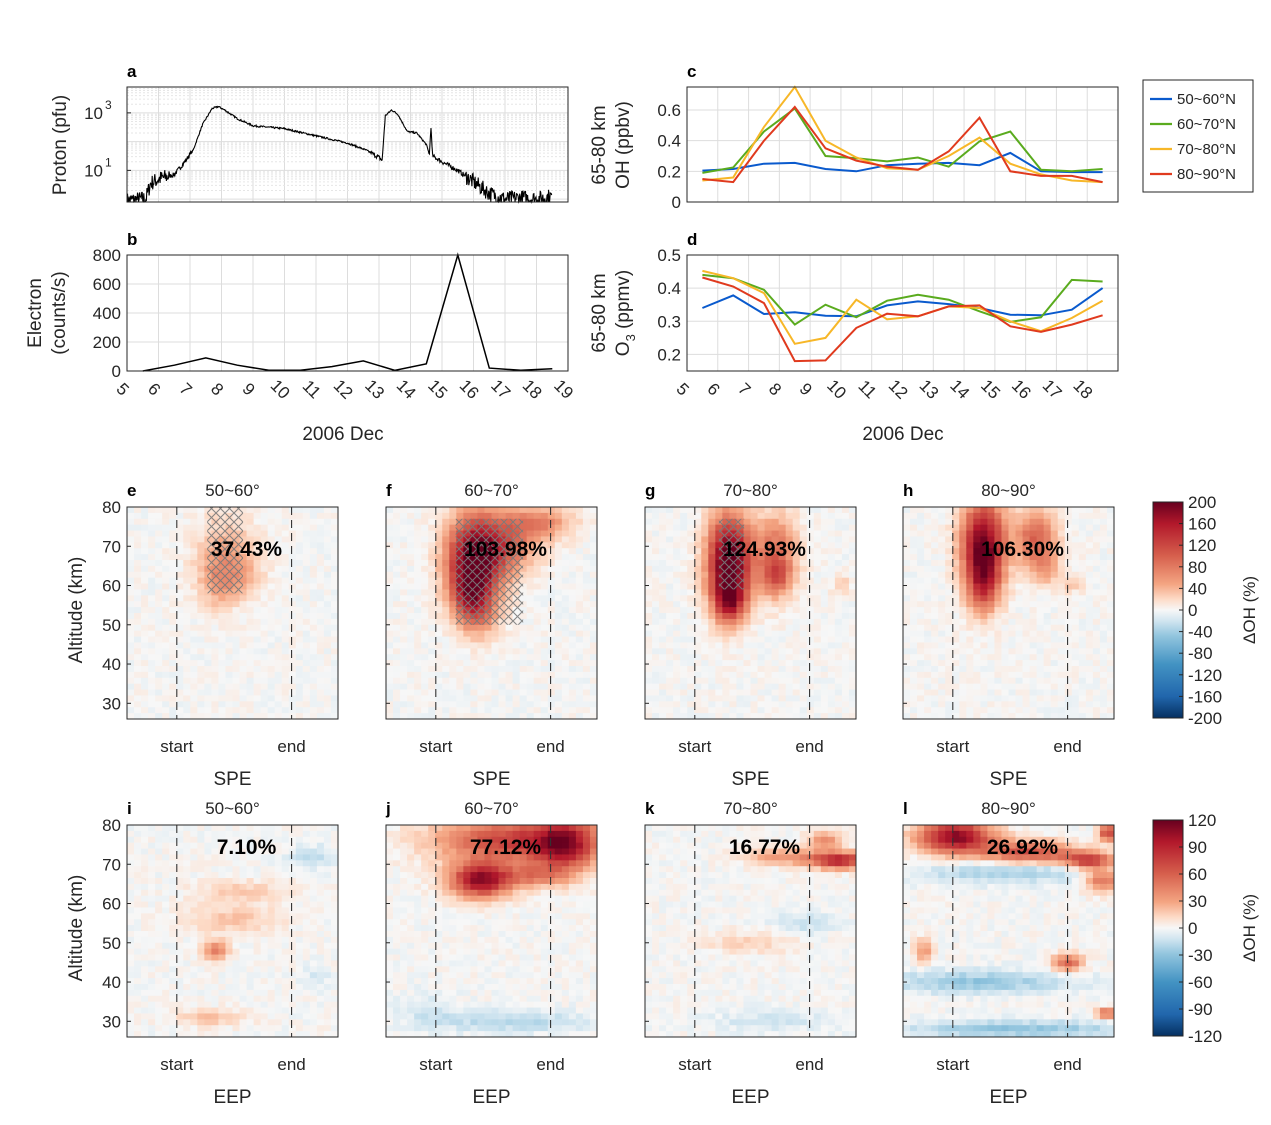 The image size is (1271, 1125). Describe the element at coordinates (111, 586) in the screenshot. I see `heatmap-ytick-label: 60` at that location.